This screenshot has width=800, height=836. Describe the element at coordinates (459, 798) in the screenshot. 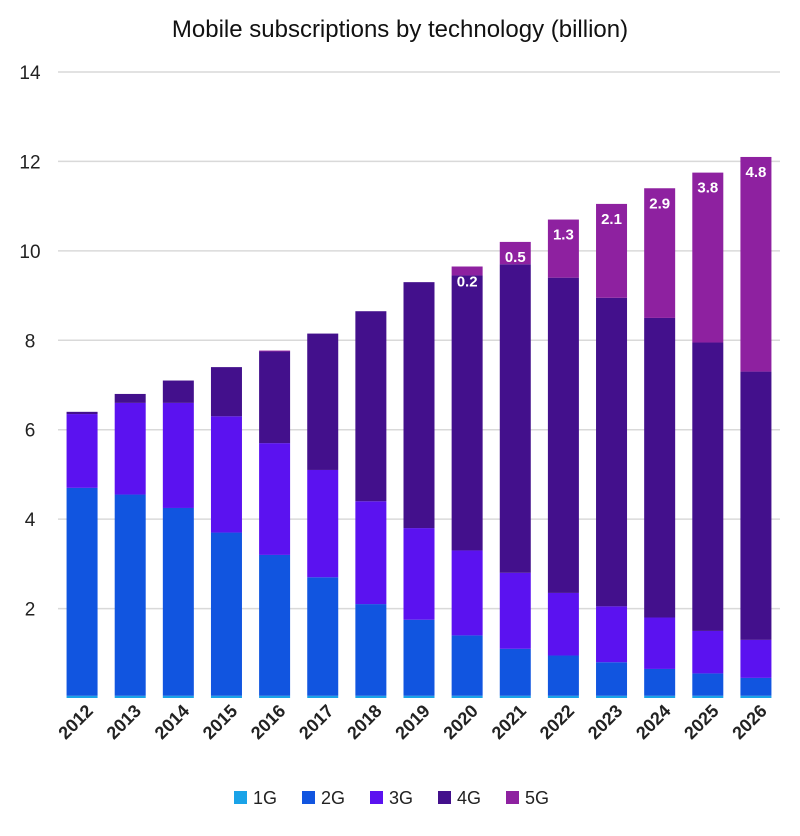

I see `legend-item-4g: 4G` at that location.